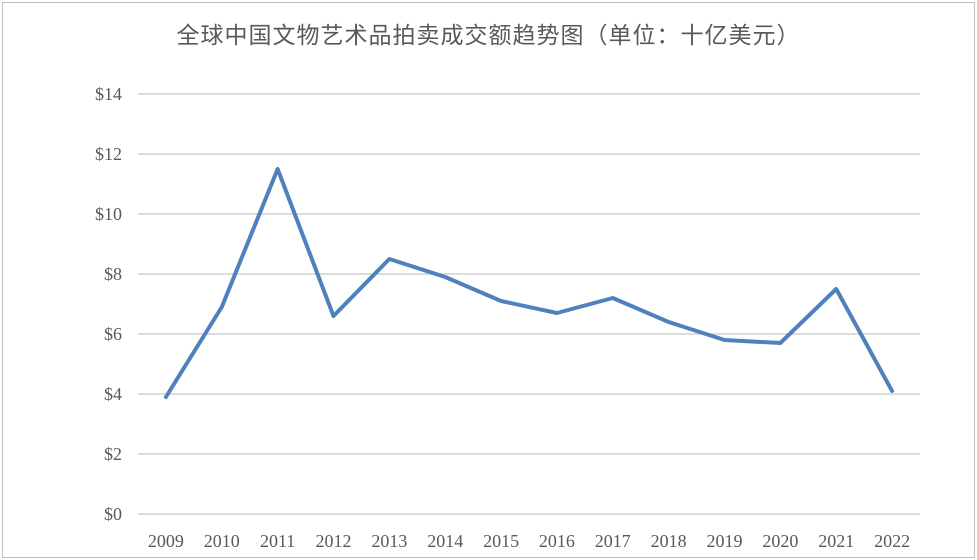 The width and height of the screenshot is (977, 560). What do you see at coordinates (113, 514) in the screenshot?
I see `y-axis-tick-label: $0` at bounding box center [113, 514].